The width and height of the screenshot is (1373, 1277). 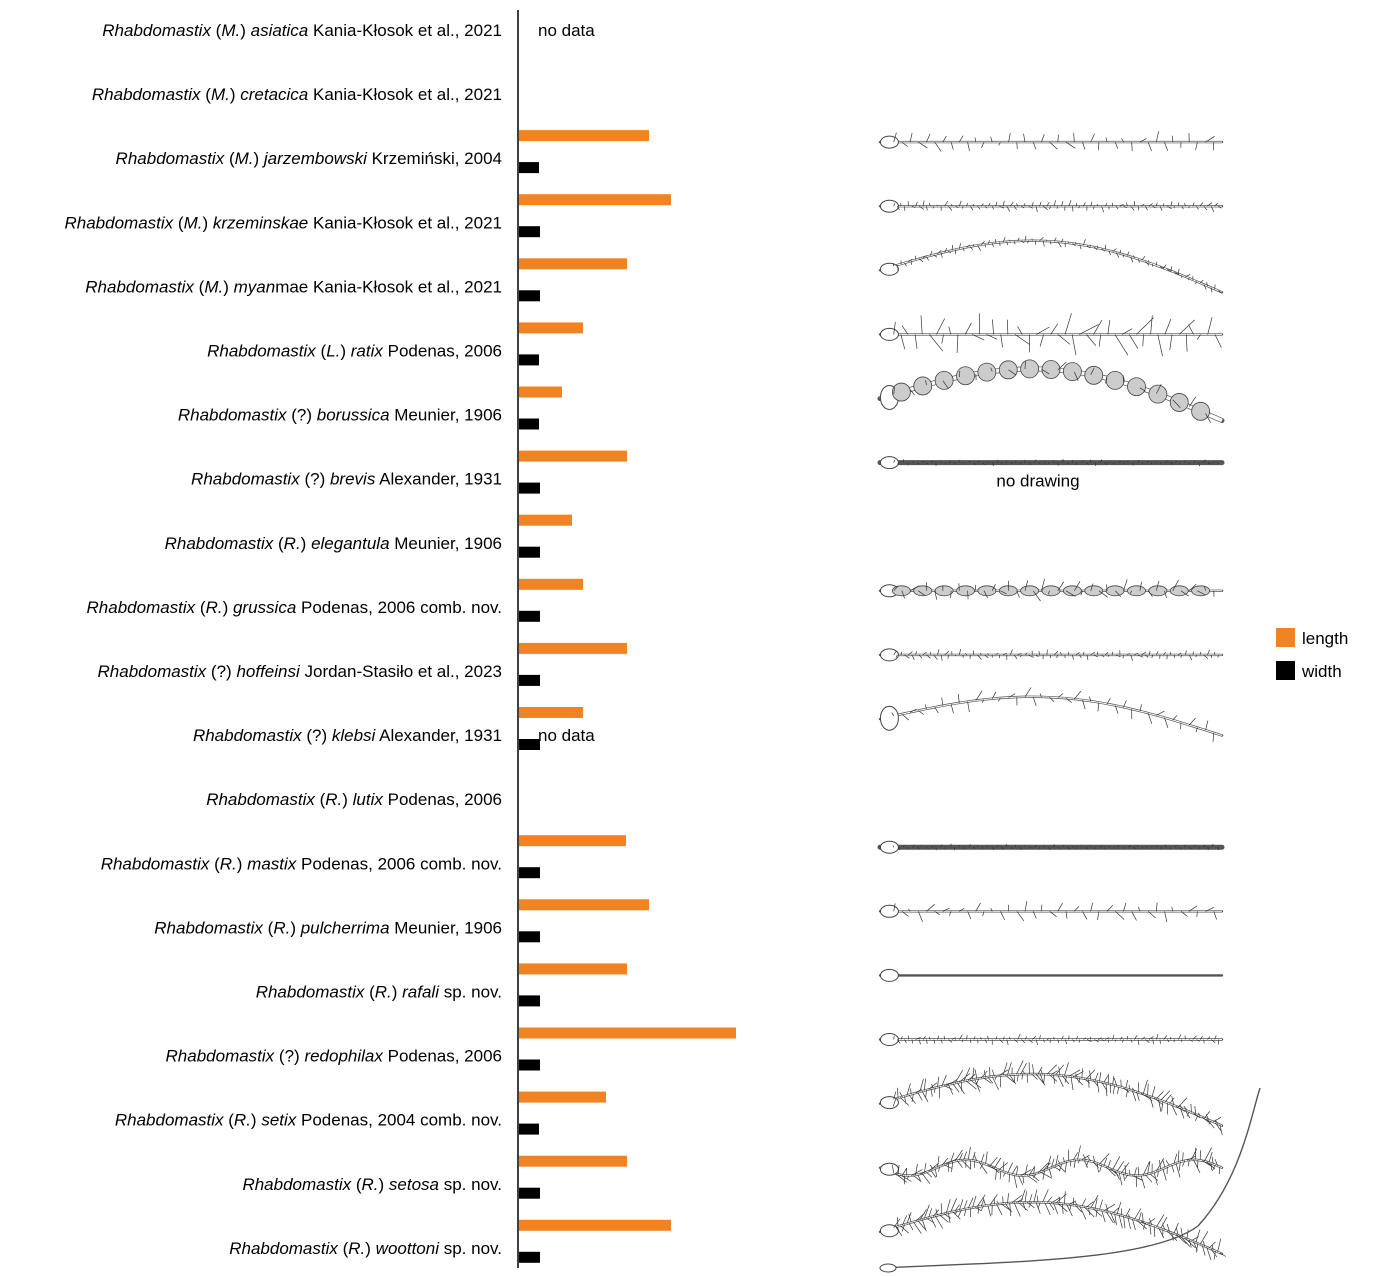 What do you see at coordinates (354, 351) in the screenshot?
I see `species-label: Rhabdomastix (L.) ratix Podenas, 2006` at bounding box center [354, 351].